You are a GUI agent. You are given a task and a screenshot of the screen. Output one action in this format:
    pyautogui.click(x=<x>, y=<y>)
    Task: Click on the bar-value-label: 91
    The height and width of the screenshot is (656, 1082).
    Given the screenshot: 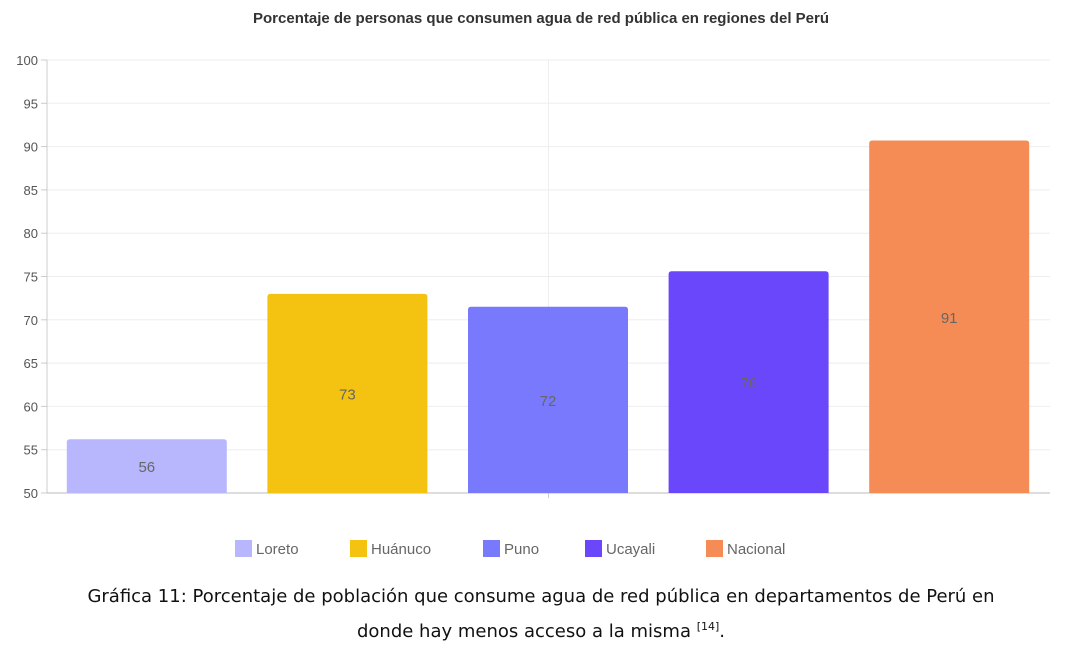 What is the action you would take?
    pyautogui.click(x=949, y=318)
    